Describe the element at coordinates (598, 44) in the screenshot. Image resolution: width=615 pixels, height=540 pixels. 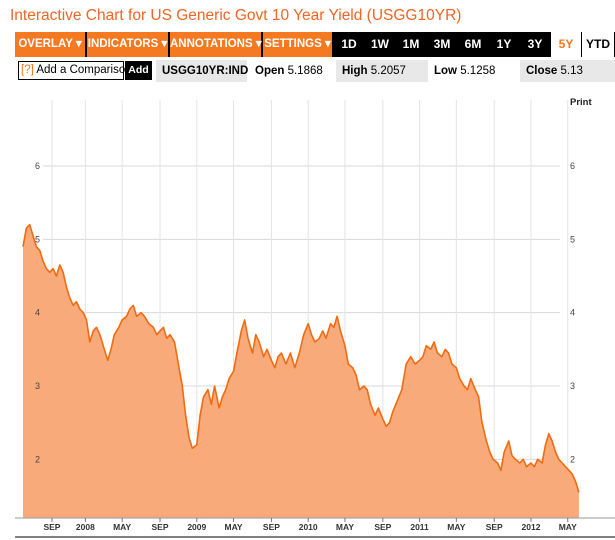
I see `range-ytd-button: YTD` at that location.